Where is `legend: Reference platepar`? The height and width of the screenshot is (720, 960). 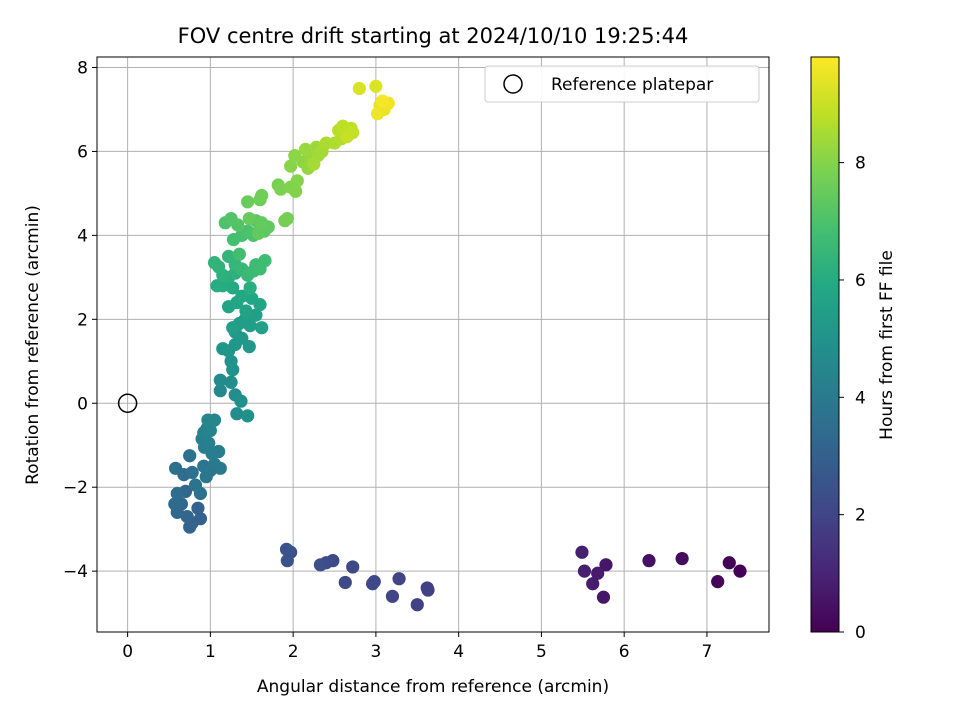
legend: Reference platepar is located at coordinates (622, 84).